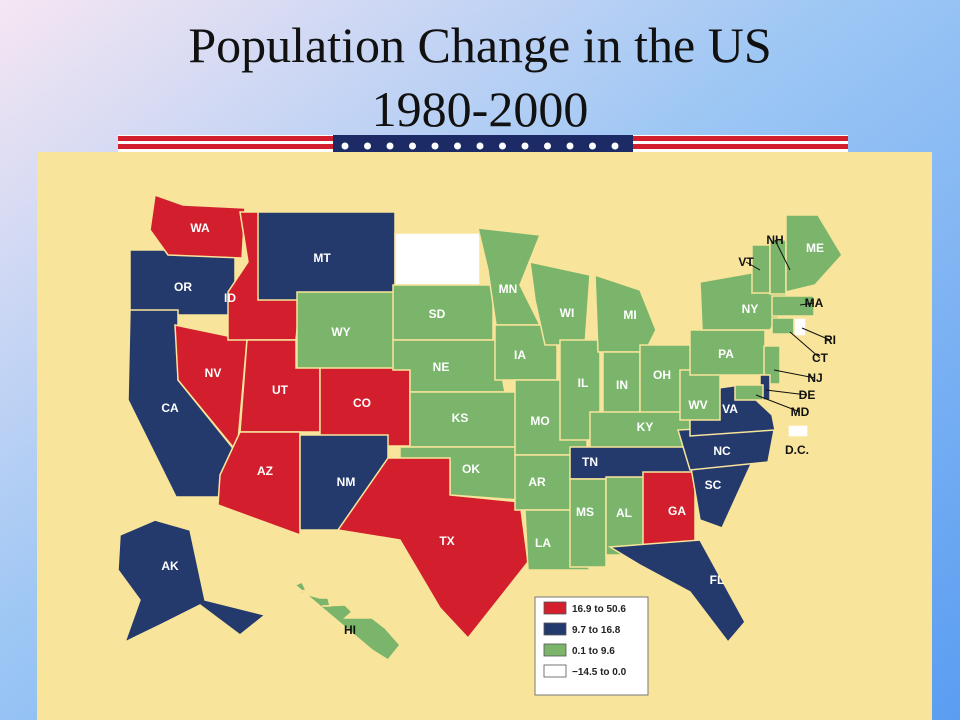 The width and height of the screenshot is (960, 720). Describe the element at coordinates (170, 566) in the screenshot. I see `state-label: AK` at that location.